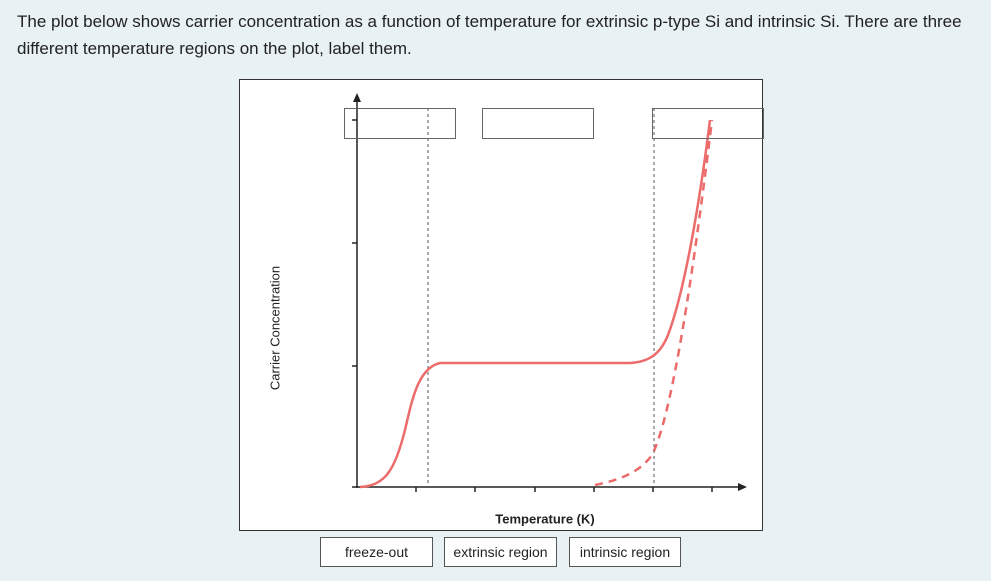 Image resolution: width=991 pixels, height=581 pixels. Describe the element at coordinates (742, 487) in the screenshot. I see `x-arrow` at that location.